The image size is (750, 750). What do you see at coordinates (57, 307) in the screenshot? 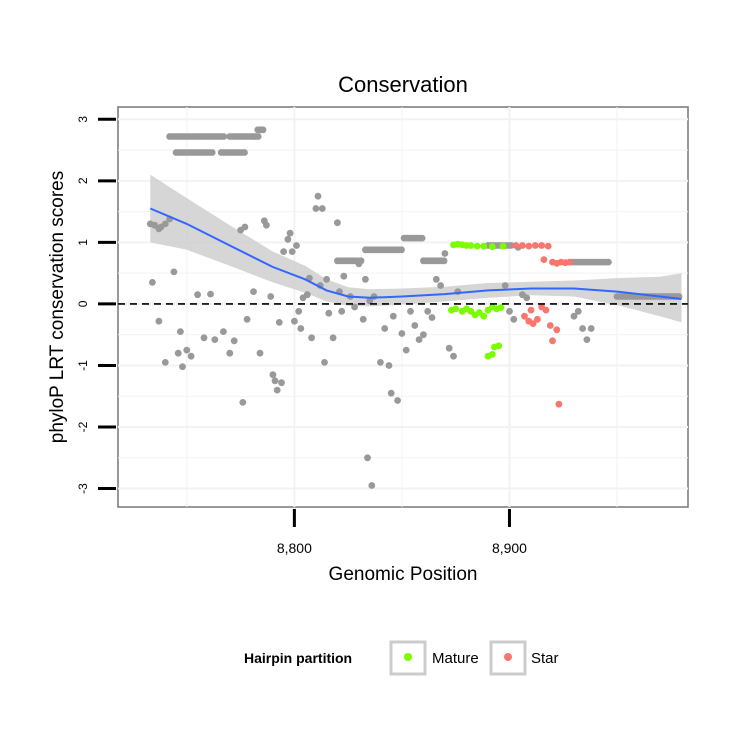
I see `y-axis-label: phyloP LRT conservation scores` at bounding box center [57, 307].